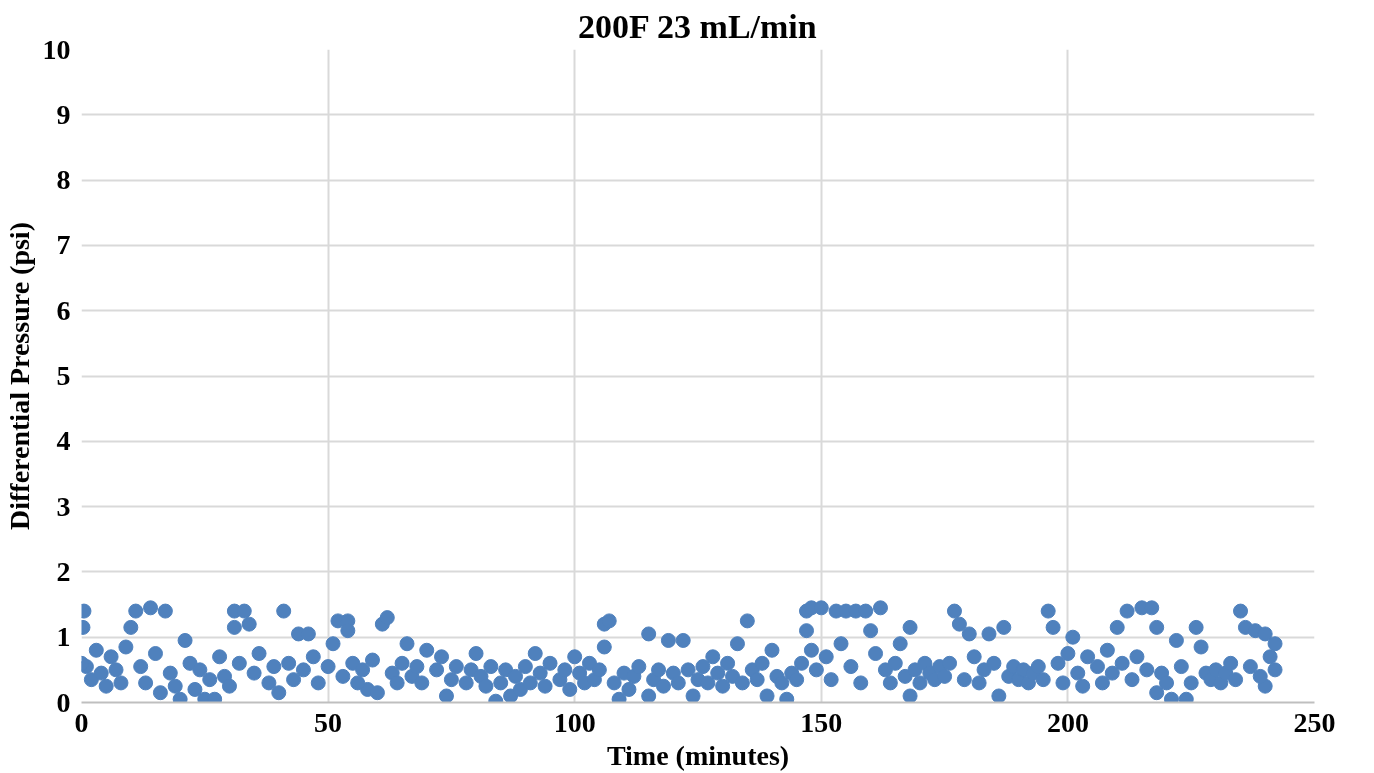 The width and height of the screenshot is (1374, 773). I want to click on y-tick-label: 3, so click(63, 506).